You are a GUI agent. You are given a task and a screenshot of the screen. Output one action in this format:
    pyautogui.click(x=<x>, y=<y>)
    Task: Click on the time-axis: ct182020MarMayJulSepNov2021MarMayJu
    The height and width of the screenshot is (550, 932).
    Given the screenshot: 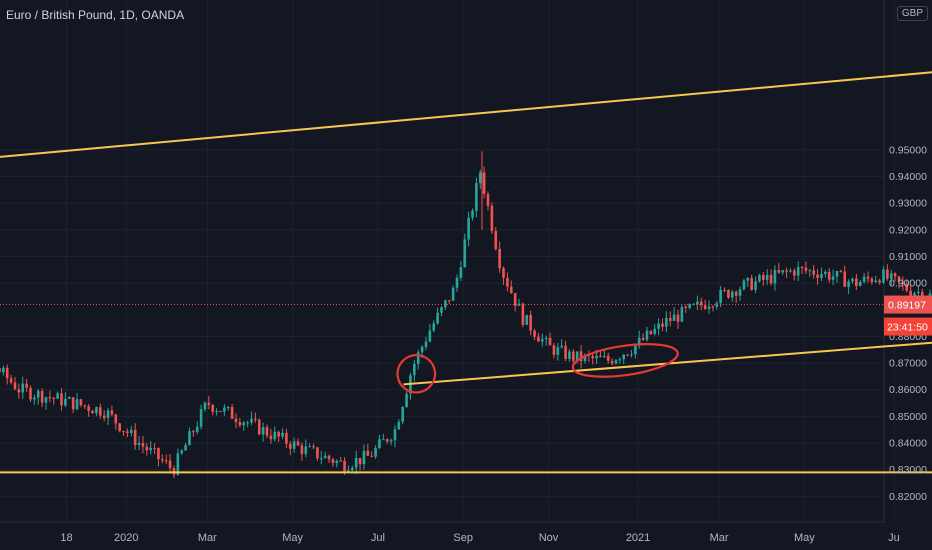 What is the action you would take?
    pyautogui.click(x=450, y=538)
    